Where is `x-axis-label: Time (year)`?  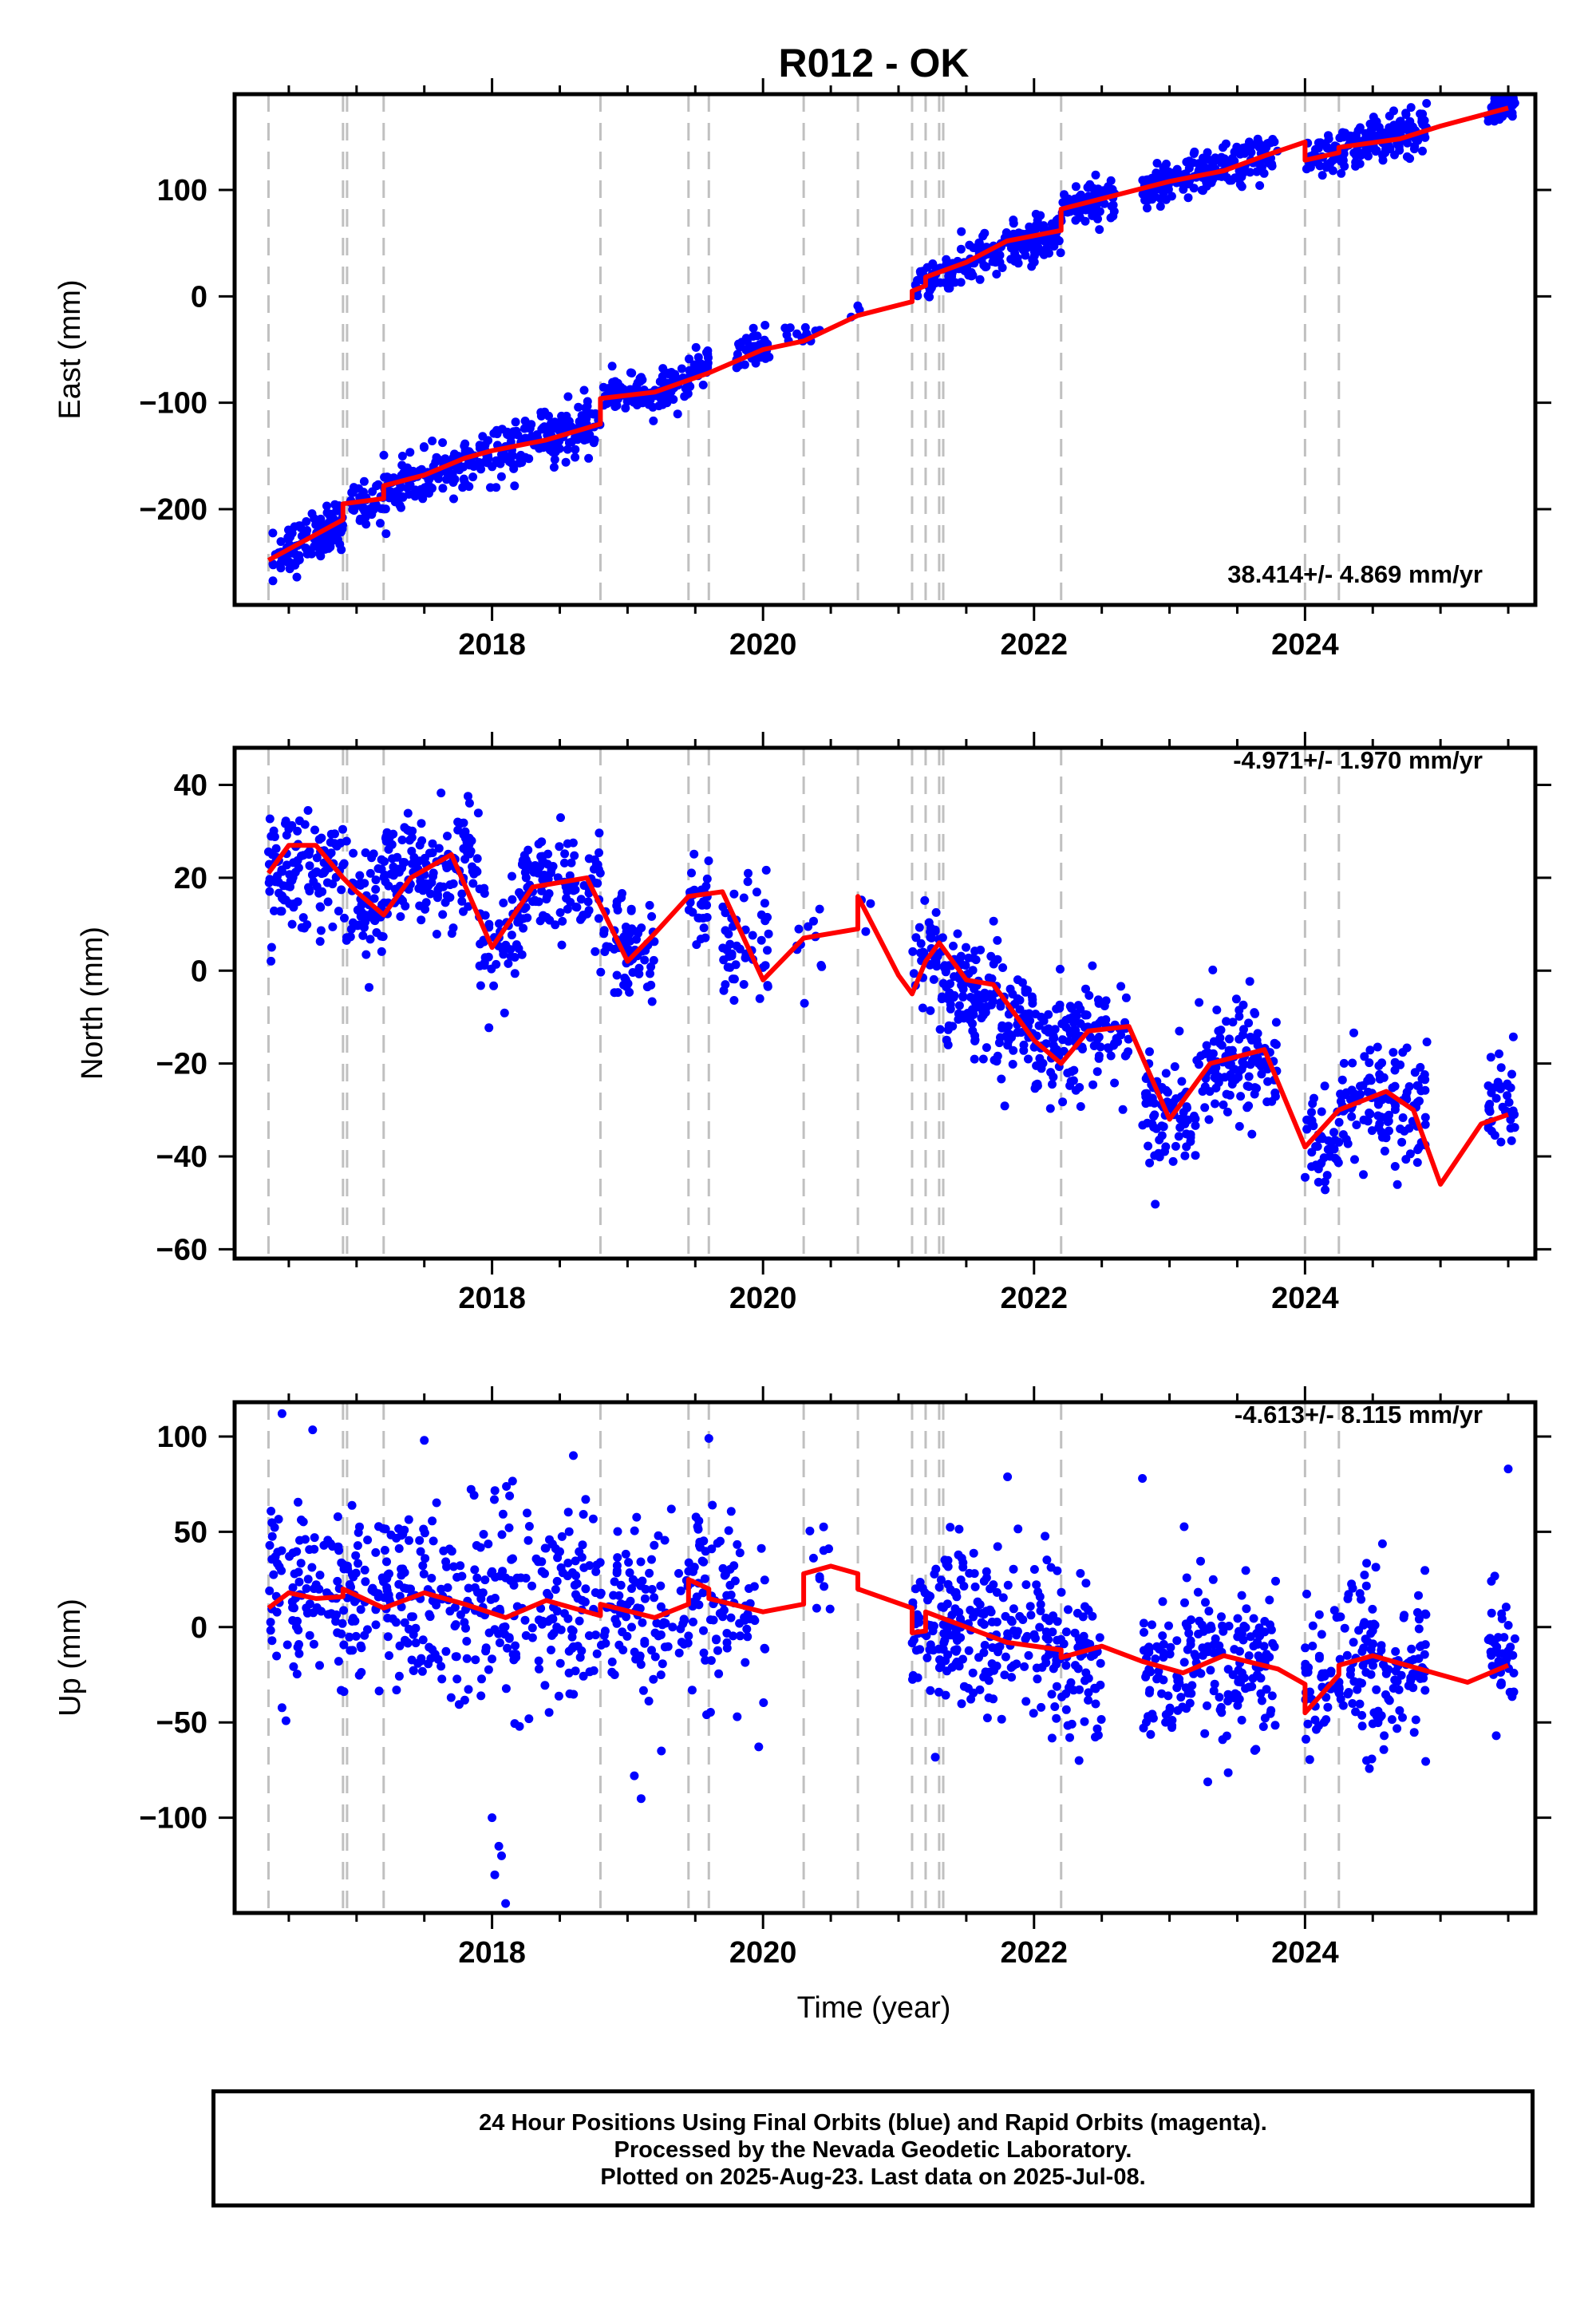 x-axis-label: Time (year) is located at coordinates (874, 2008).